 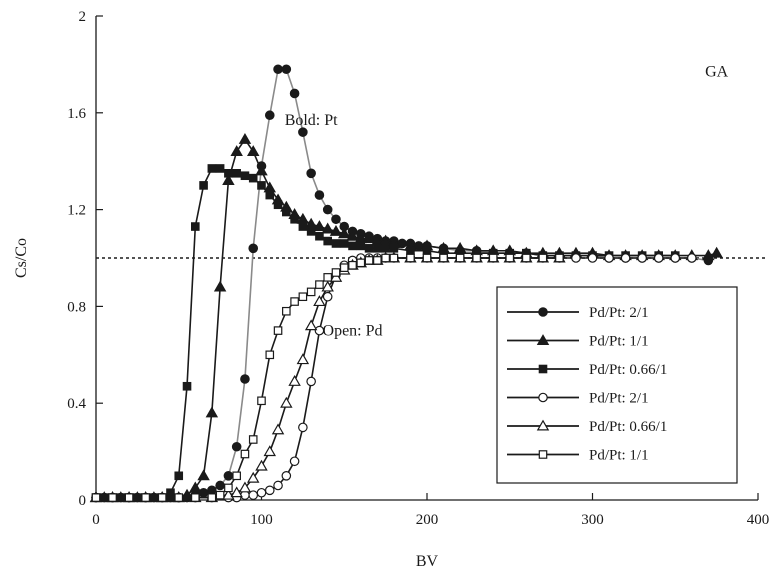 I want to click on legend-label: Pd/Pt: 0.66/1, so click(x=628, y=370).